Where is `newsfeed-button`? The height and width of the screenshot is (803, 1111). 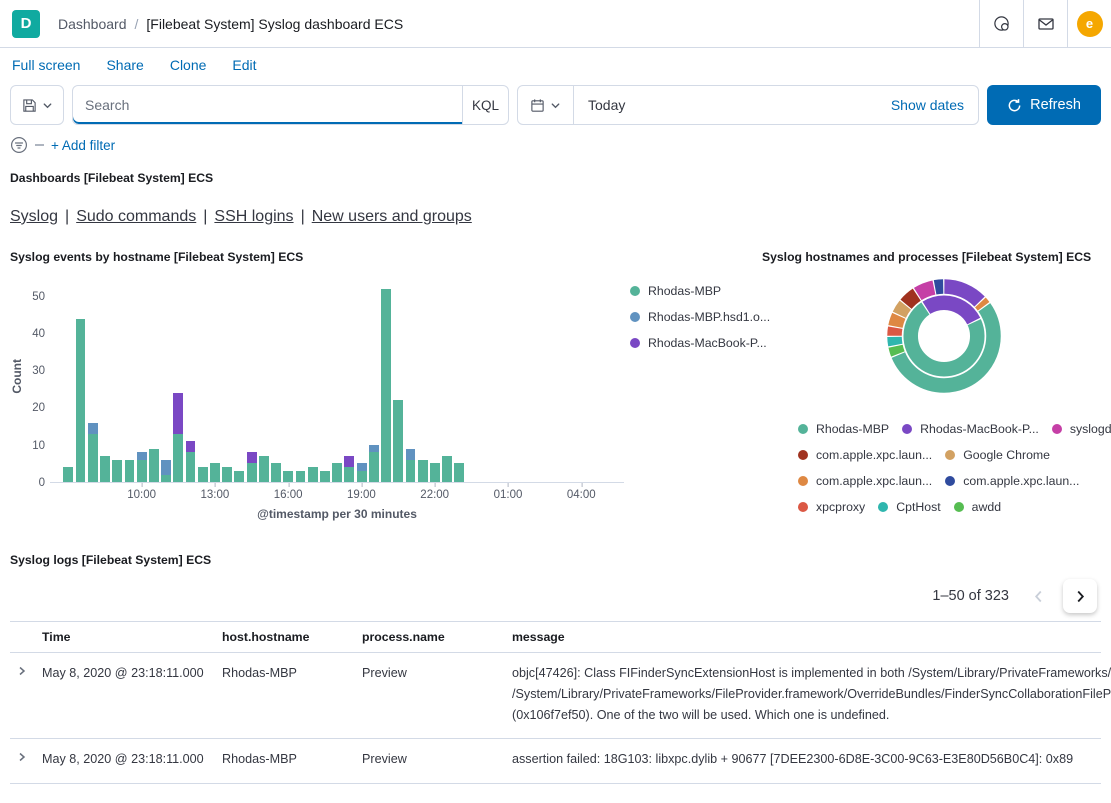 newsfeed-button is located at coordinates (1045, 23).